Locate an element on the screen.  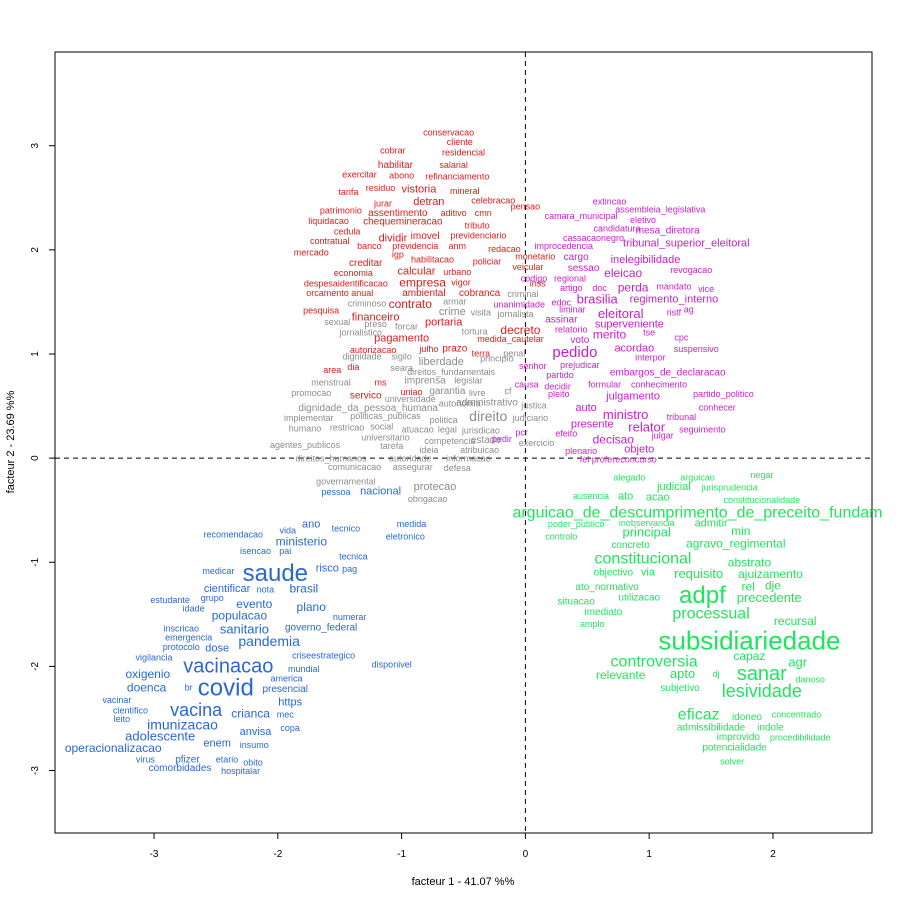
word-label: ministro is located at coordinates (626, 414).